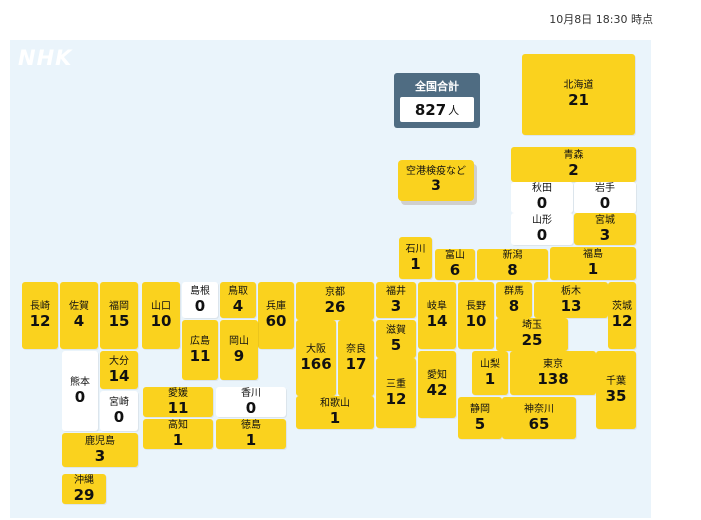 The height and width of the screenshot is (520, 701). I want to click on prefecture-count: 166, so click(316, 363).